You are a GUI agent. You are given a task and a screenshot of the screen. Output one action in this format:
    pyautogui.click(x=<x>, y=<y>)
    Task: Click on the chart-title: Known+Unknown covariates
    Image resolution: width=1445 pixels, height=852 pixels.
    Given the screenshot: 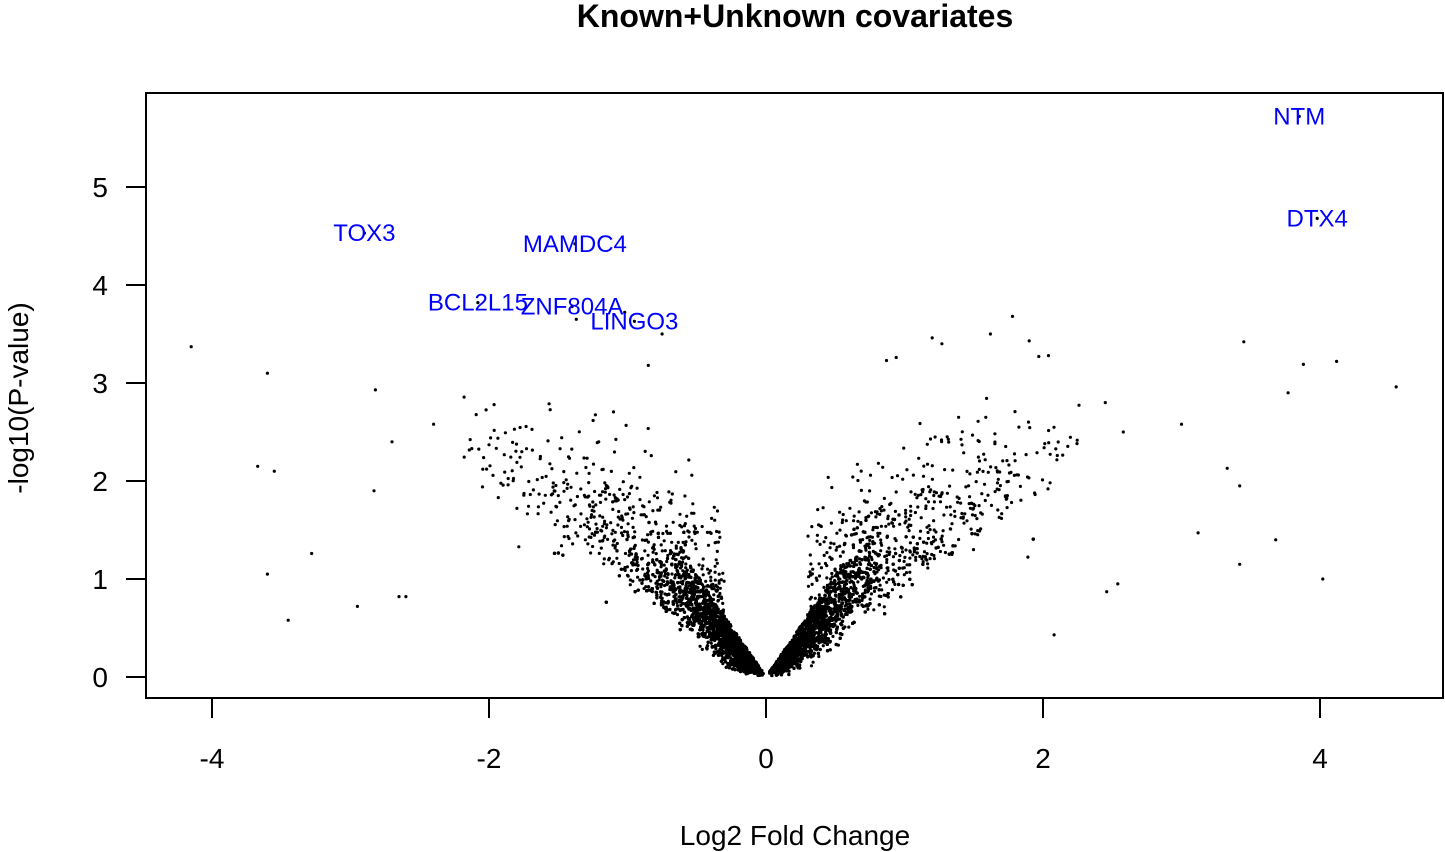 What is the action you would take?
    pyautogui.click(x=795, y=17)
    